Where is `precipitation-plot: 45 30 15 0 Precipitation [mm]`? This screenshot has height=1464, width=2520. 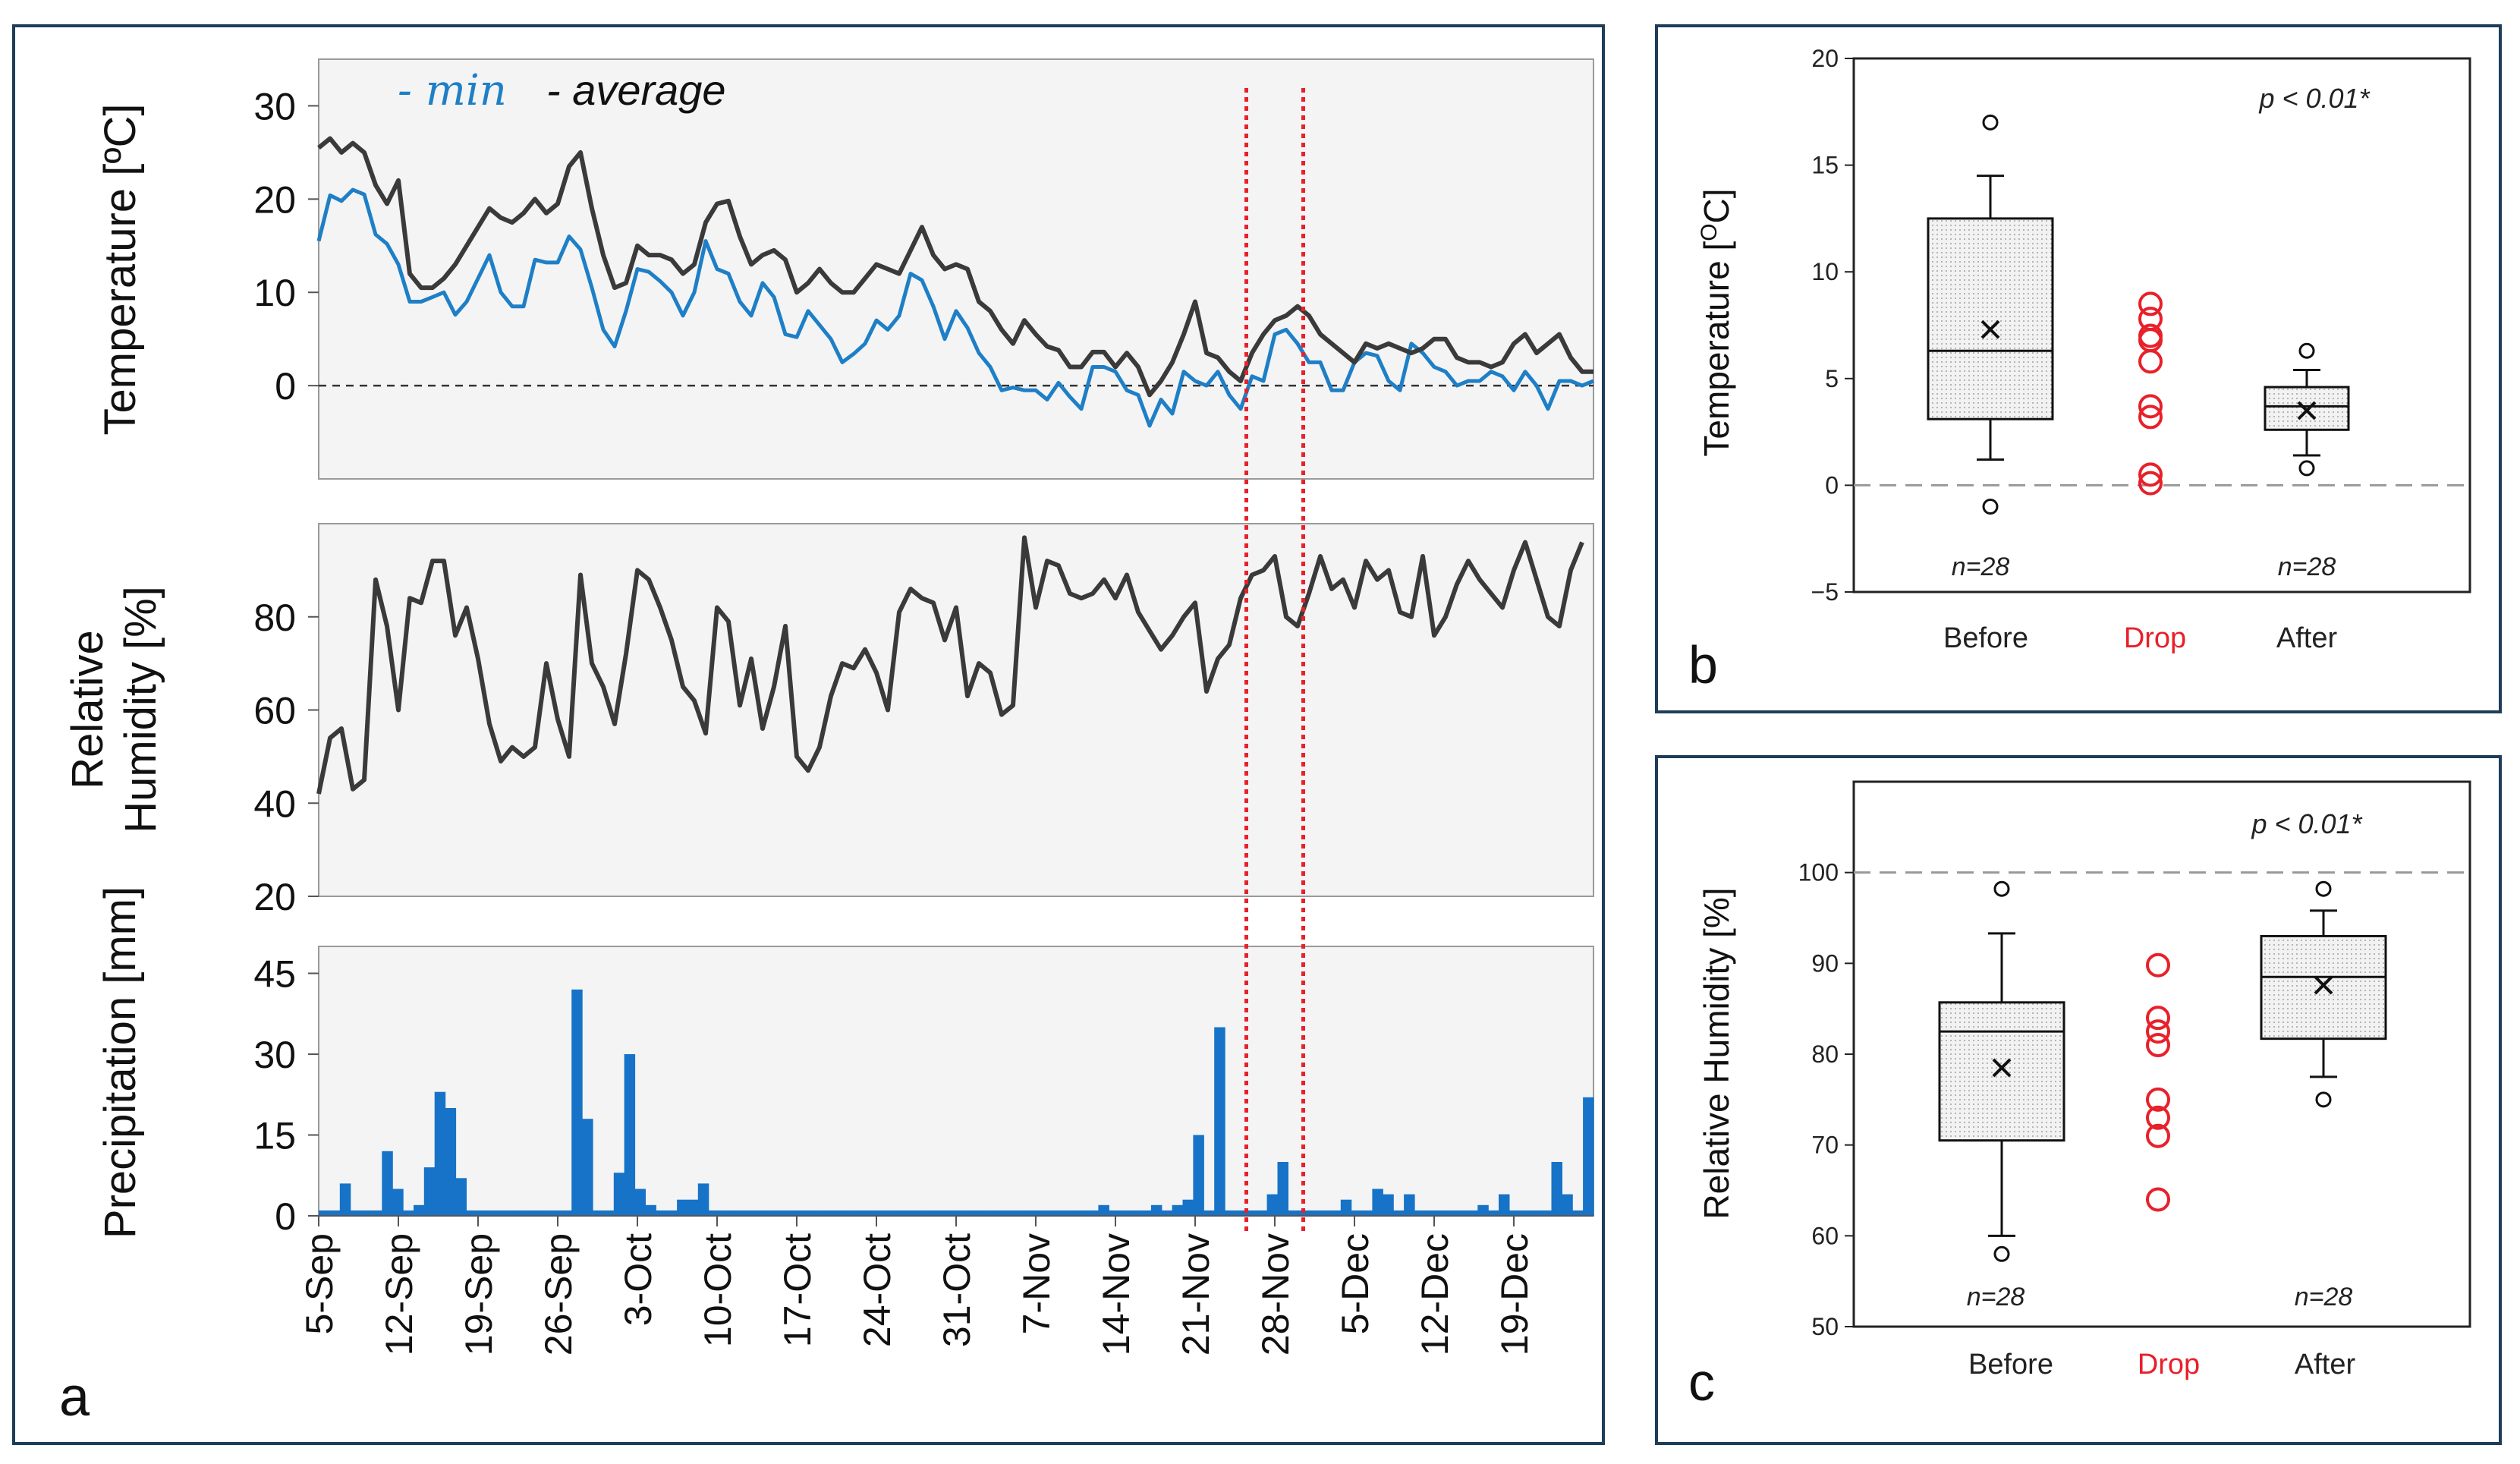 precipitation-plot: 45 30 15 0 Precipitation [mm] is located at coordinates (845, 1062).